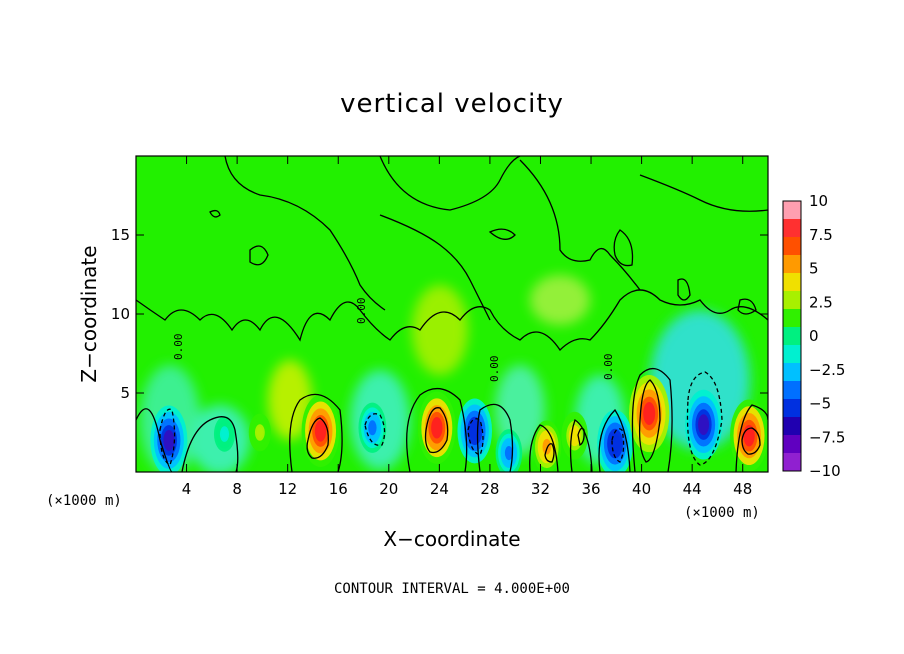 This screenshot has height=654, width=904. Describe the element at coordinates (187, 489) in the screenshot. I see `x-tick-label: 4` at that location.